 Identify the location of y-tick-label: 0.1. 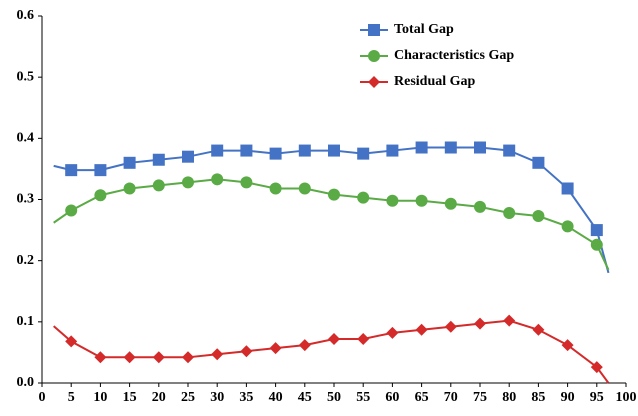
(26, 321).